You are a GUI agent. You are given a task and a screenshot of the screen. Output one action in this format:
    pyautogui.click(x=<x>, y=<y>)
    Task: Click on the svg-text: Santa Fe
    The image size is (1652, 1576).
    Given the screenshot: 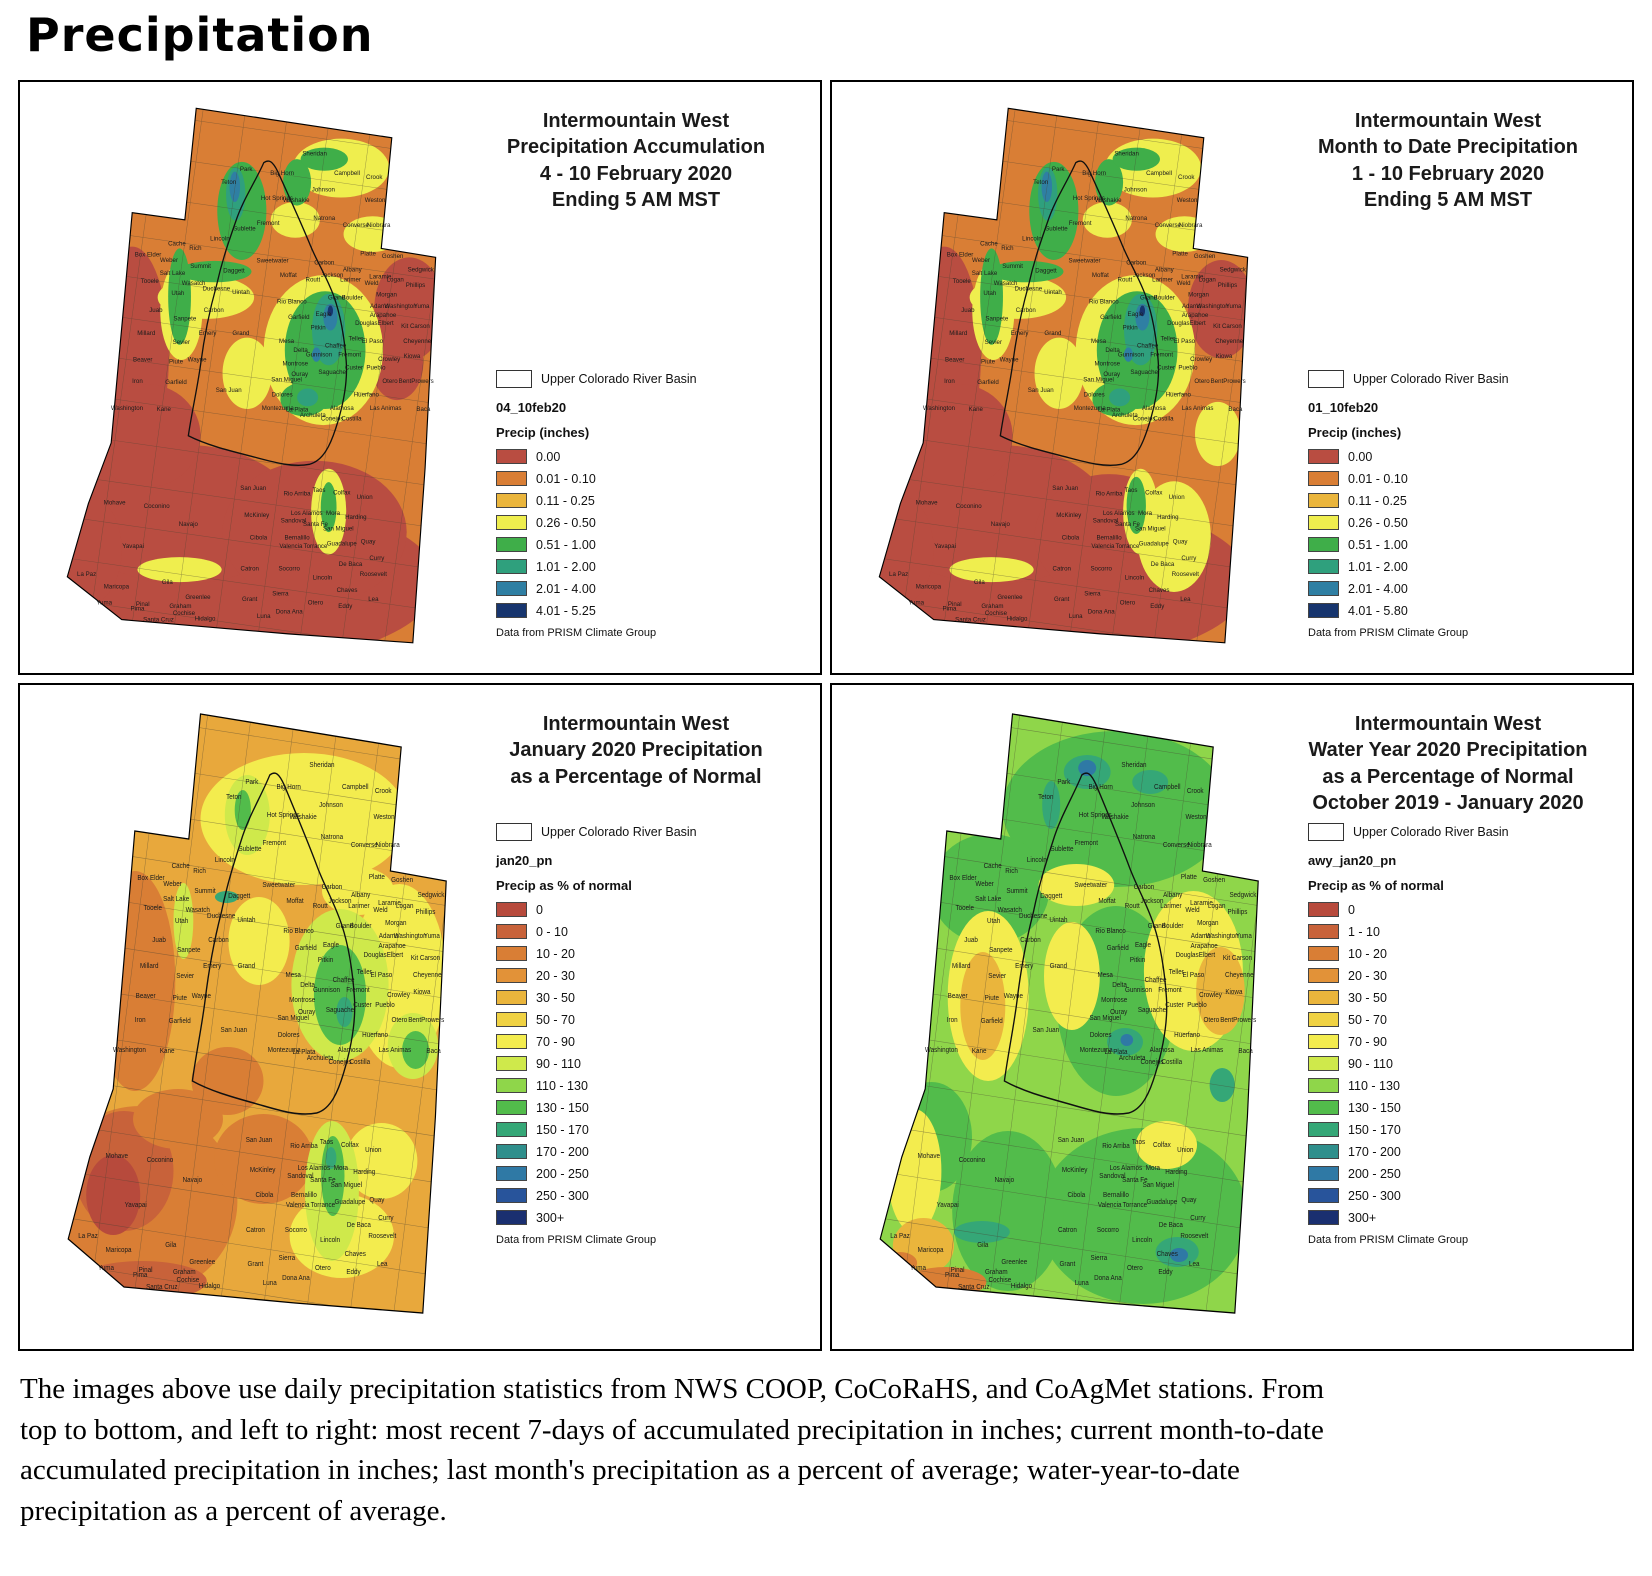 What is the action you would take?
    pyautogui.click(x=1127, y=524)
    